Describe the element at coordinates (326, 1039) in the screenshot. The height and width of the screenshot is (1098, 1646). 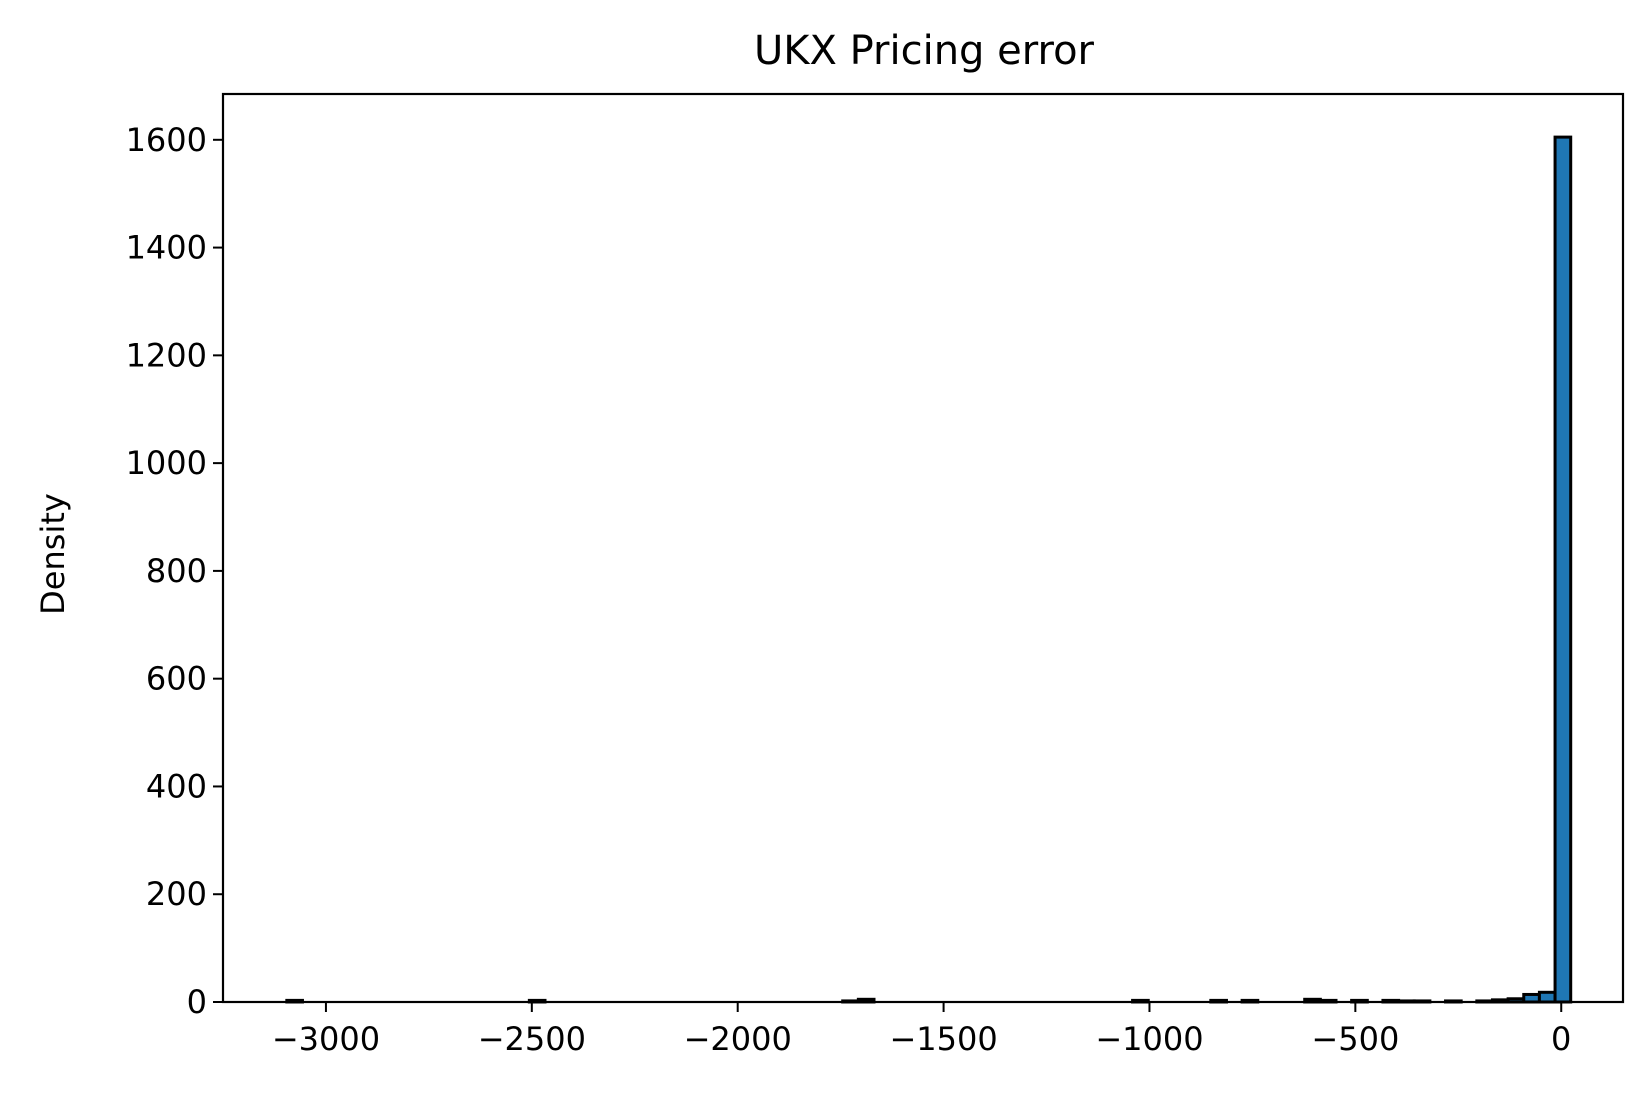
I see `x-tick-label: −3000` at that location.